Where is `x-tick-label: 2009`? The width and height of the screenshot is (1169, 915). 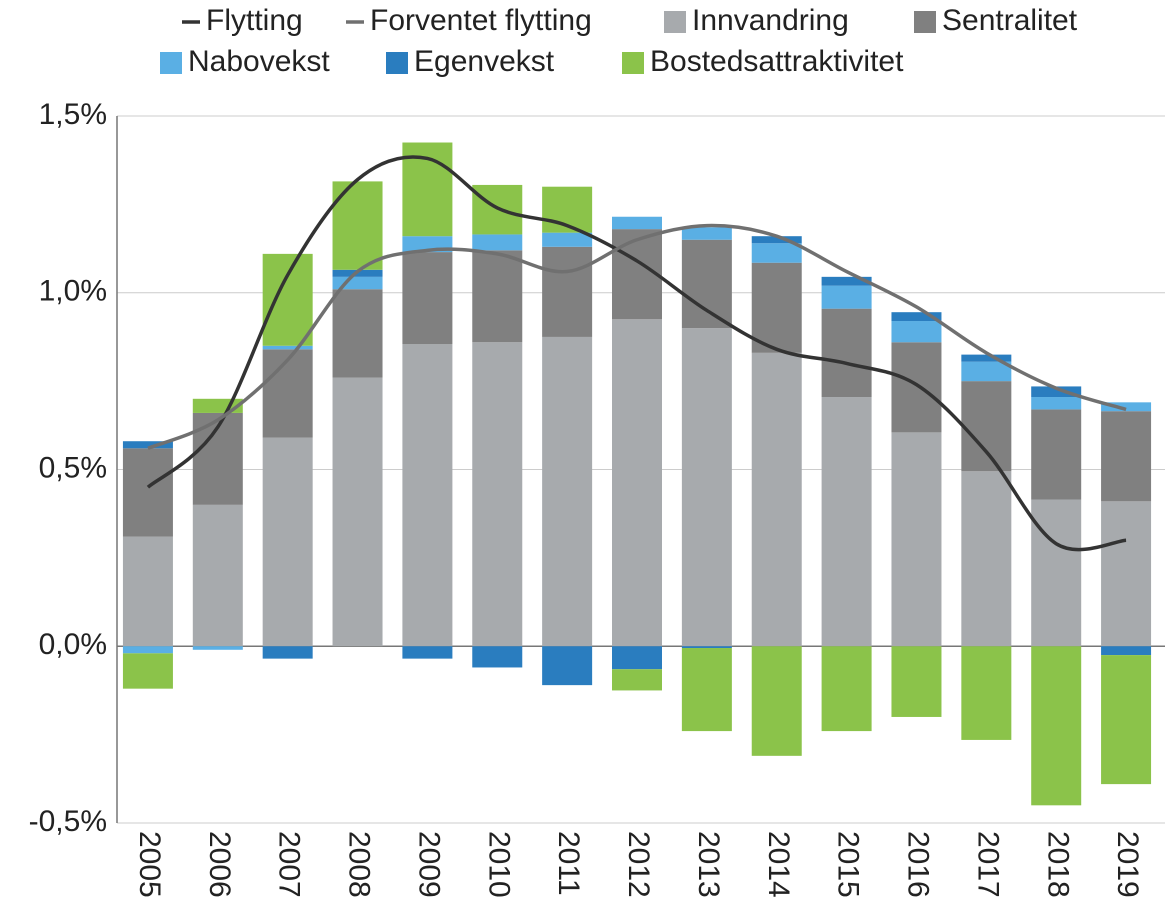 x-tick-label: 2009 is located at coordinates (428, 864).